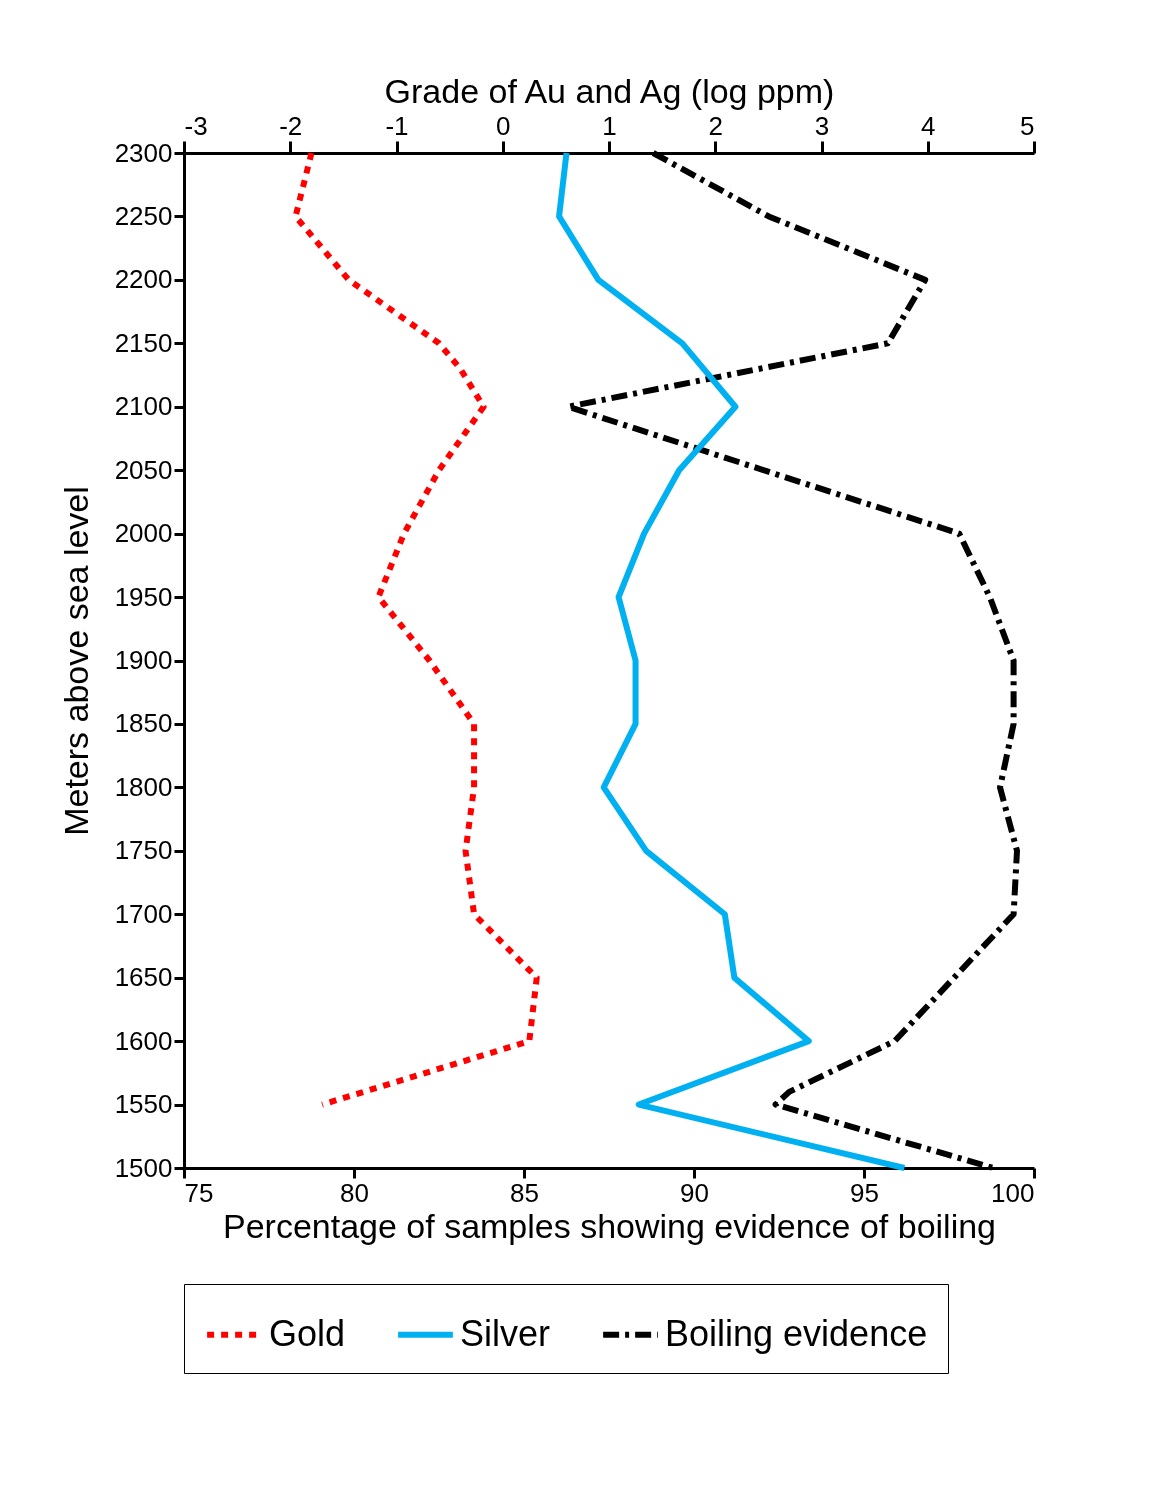 This screenshot has width=1169, height=1487. What do you see at coordinates (291, 125) in the screenshot?
I see `x2-tick-label: -2` at bounding box center [291, 125].